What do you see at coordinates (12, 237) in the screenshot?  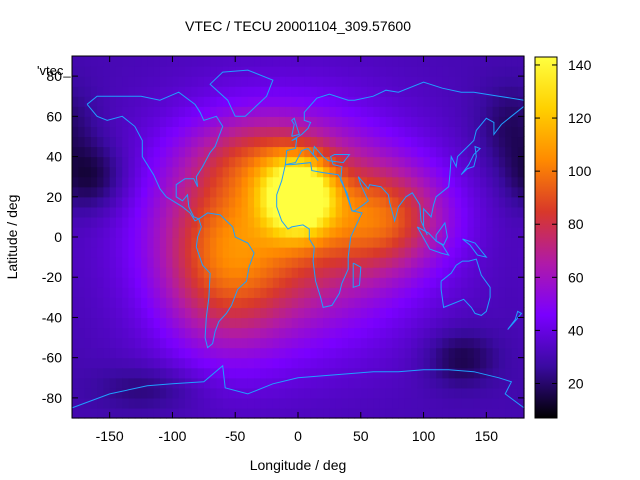 I see `y-axis-label: Latitude / deg` at bounding box center [12, 237].